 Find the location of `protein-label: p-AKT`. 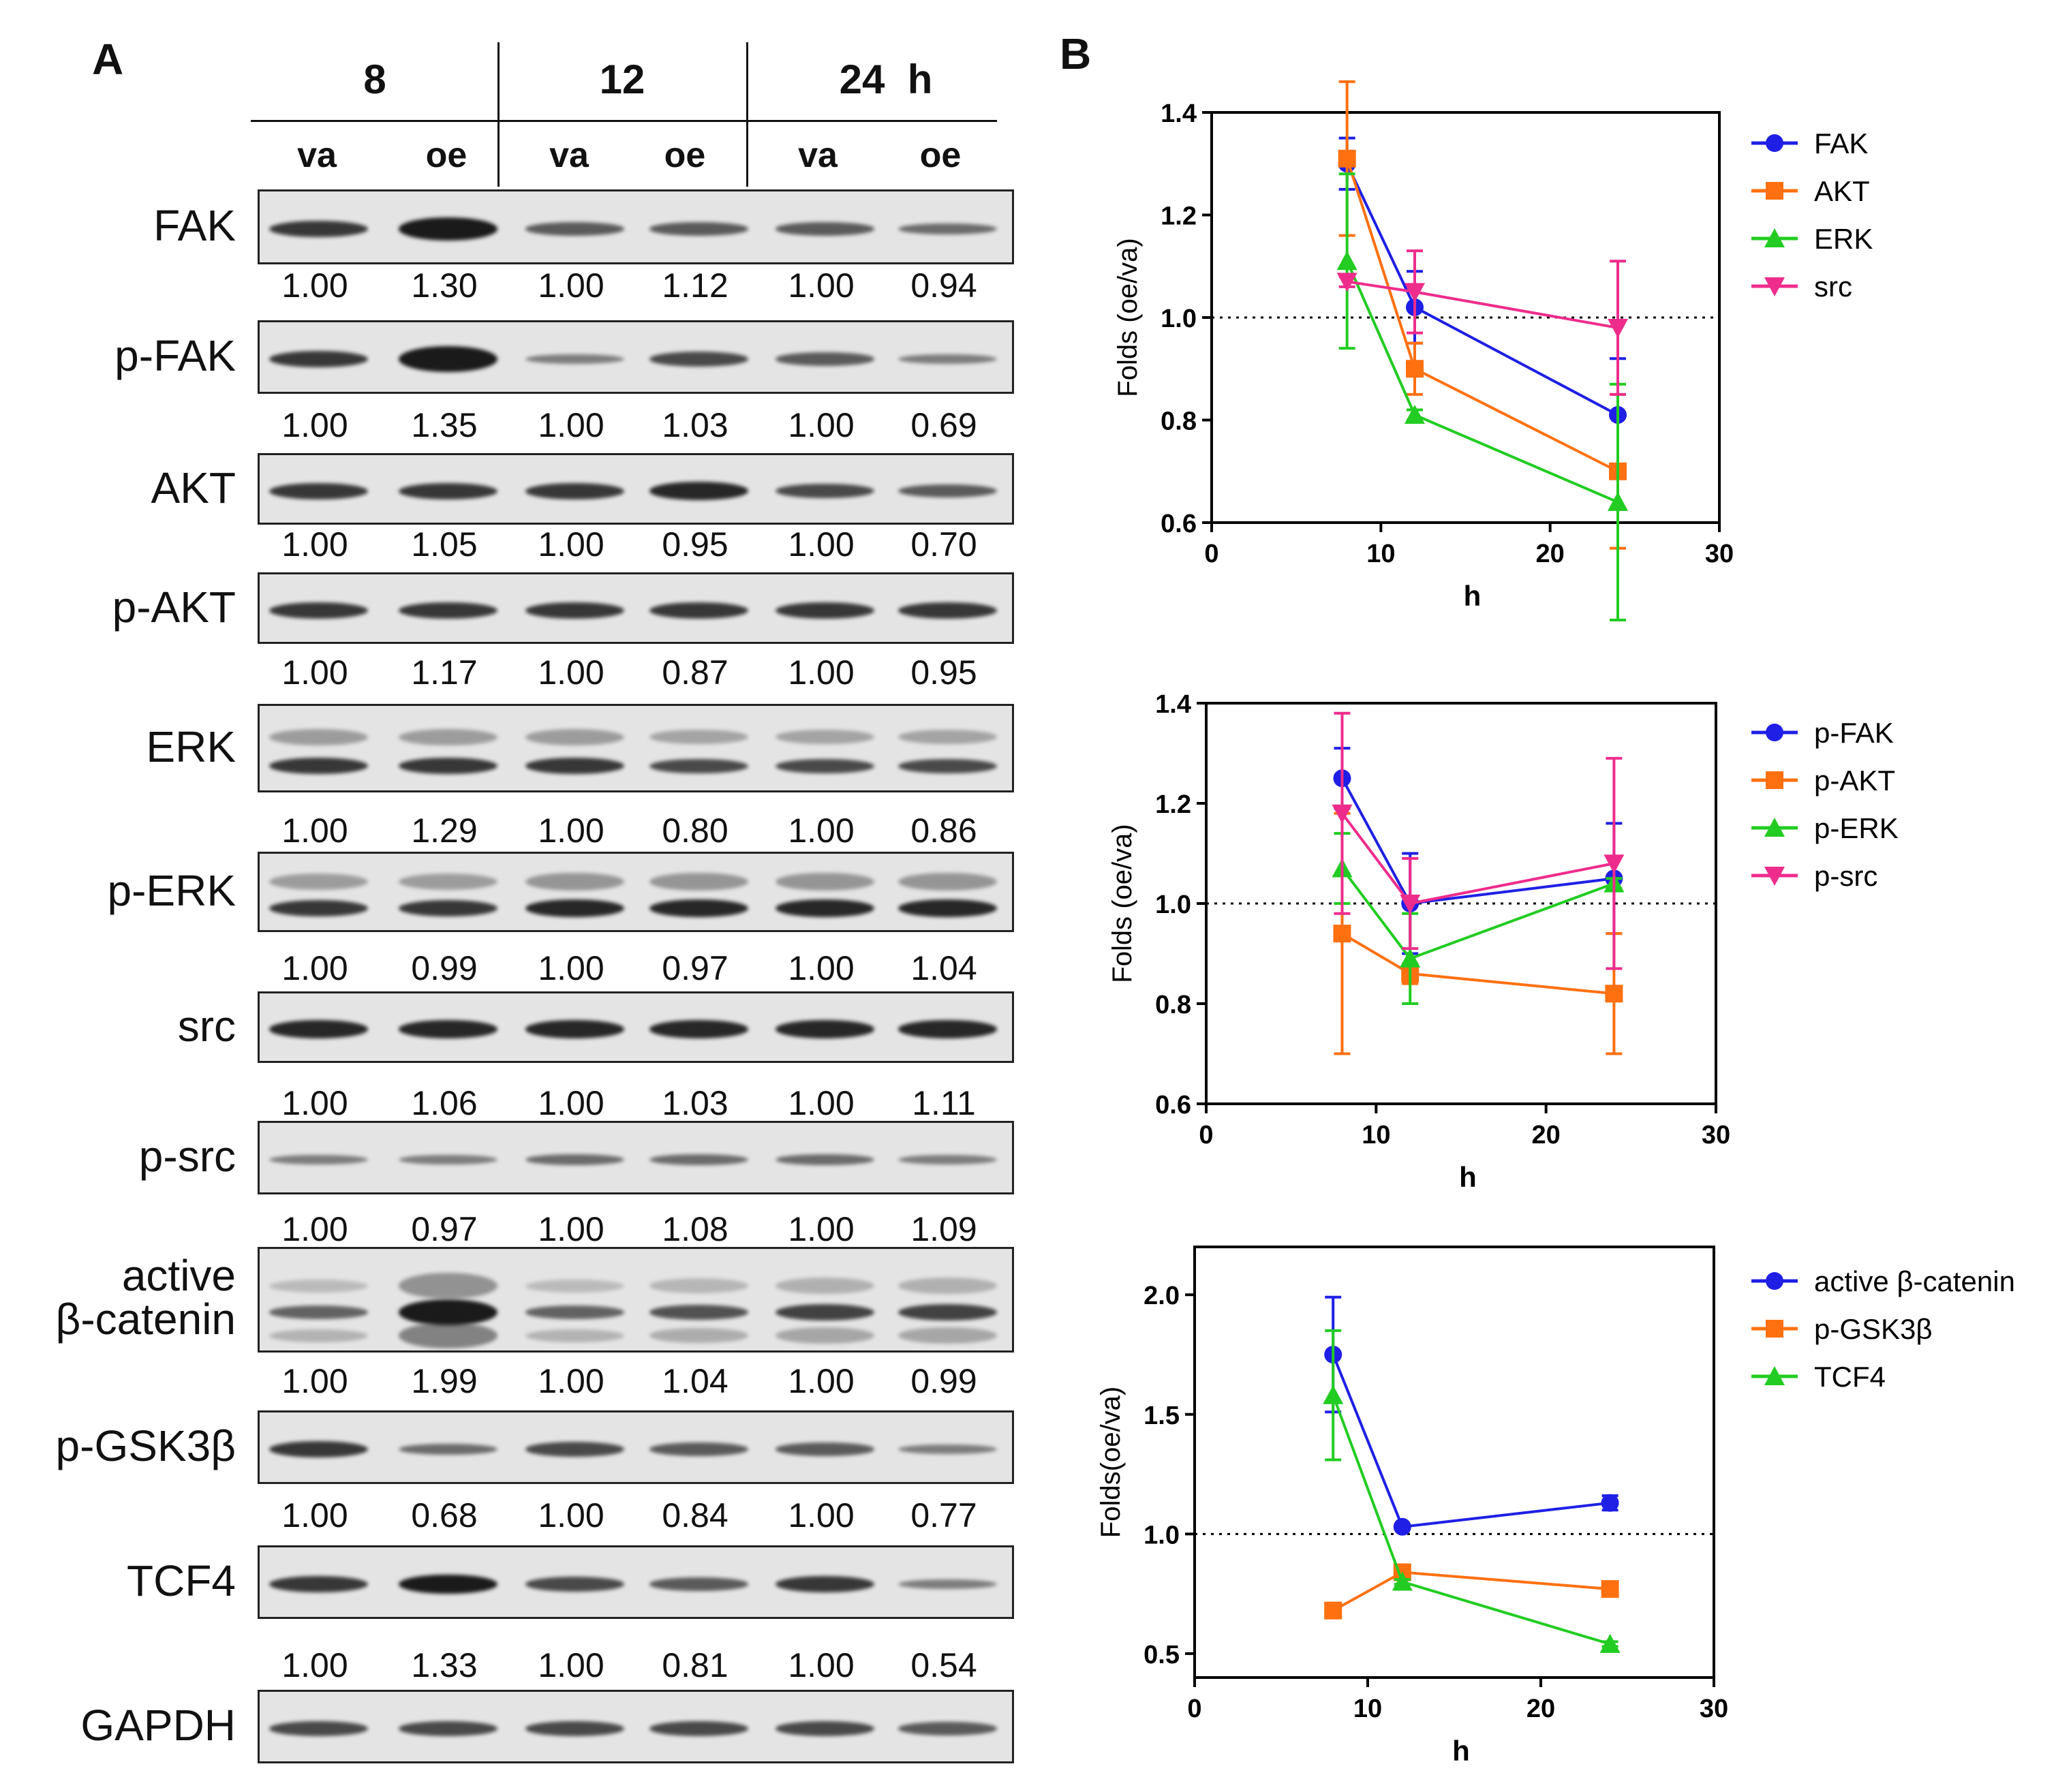

protein-label: p-AKT is located at coordinates (174, 607).